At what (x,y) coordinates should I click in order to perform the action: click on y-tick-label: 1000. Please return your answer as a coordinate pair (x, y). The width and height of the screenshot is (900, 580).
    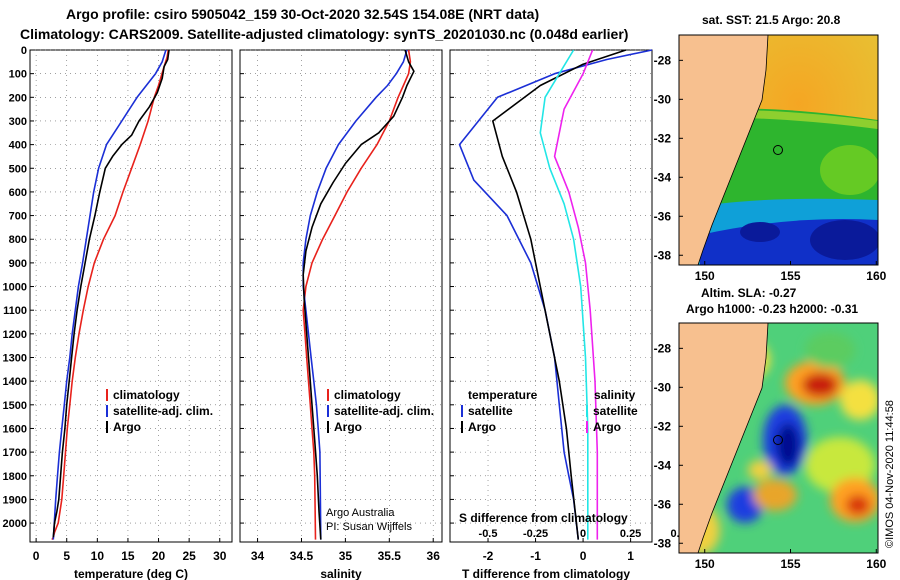
    Looking at the image, I should click on (15, 288).